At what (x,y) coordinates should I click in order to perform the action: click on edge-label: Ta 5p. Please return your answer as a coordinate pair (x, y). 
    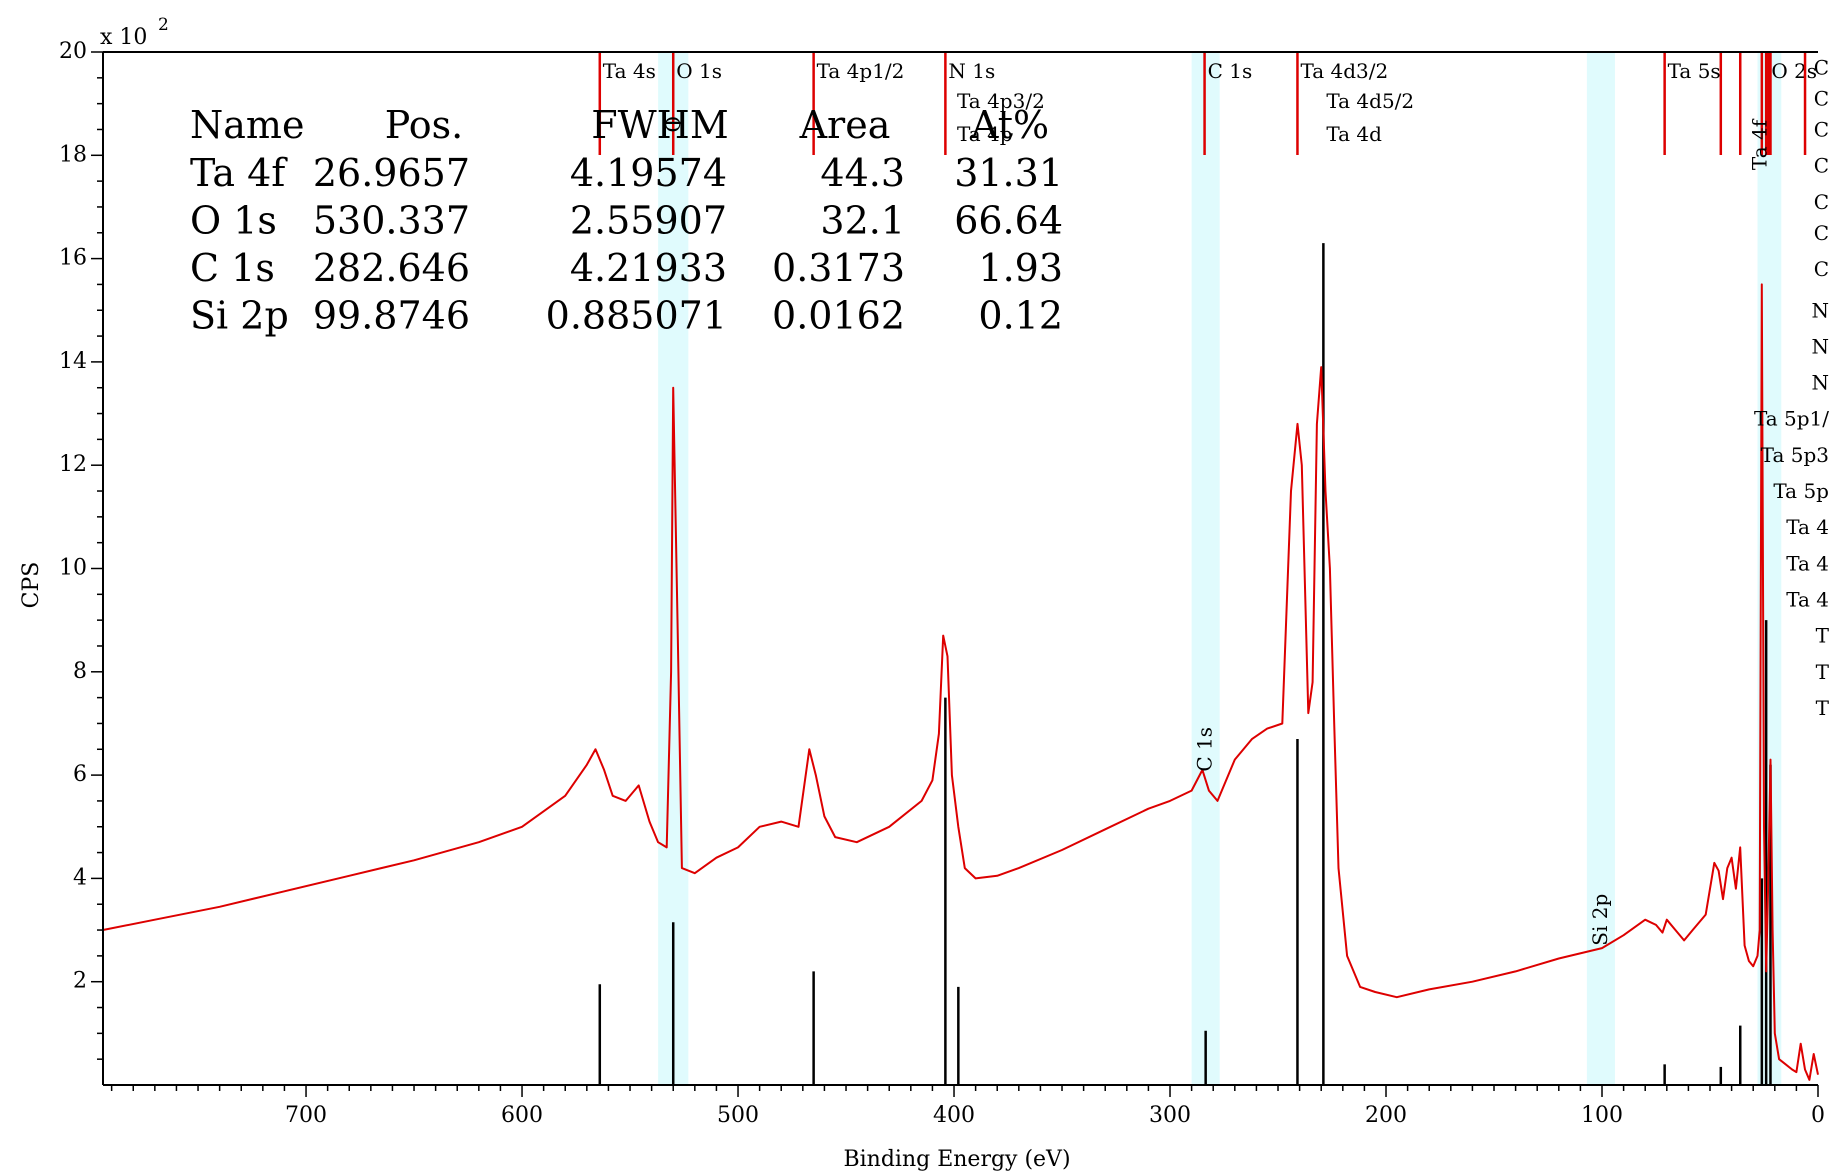
    Looking at the image, I should click on (1801, 491).